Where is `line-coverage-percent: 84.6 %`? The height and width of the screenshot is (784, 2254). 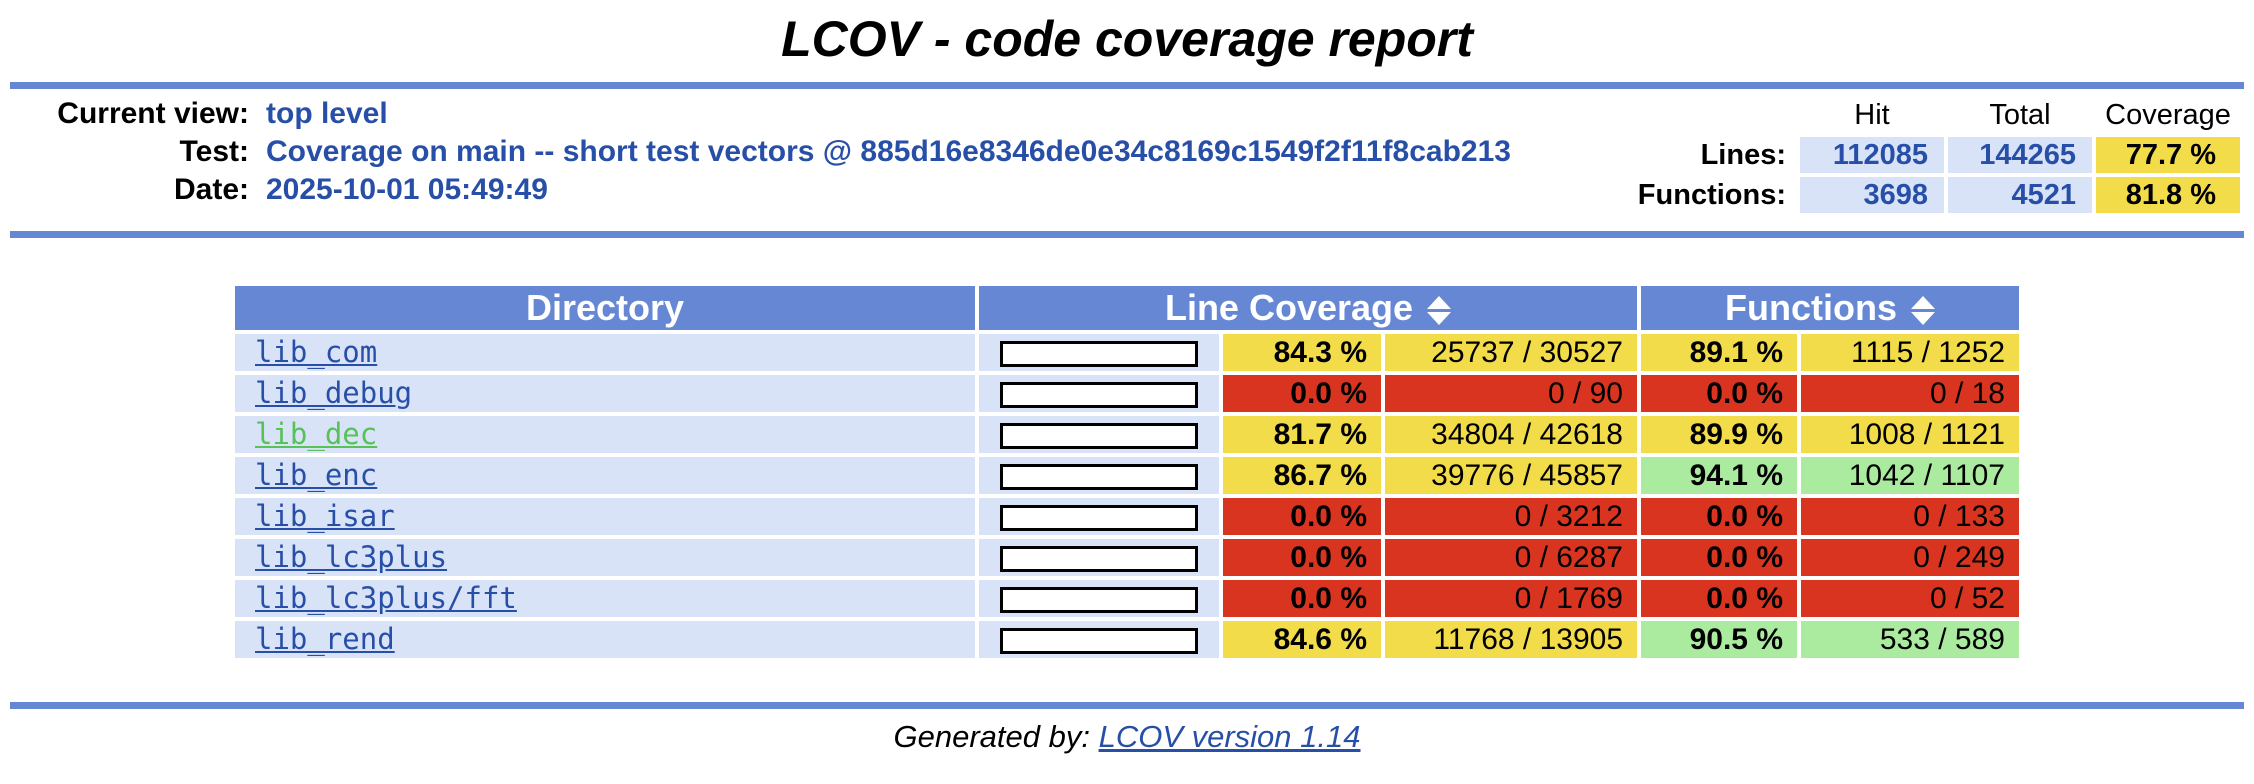
line-coverage-percent: 84.6 % is located at coordinates (1302, 639).